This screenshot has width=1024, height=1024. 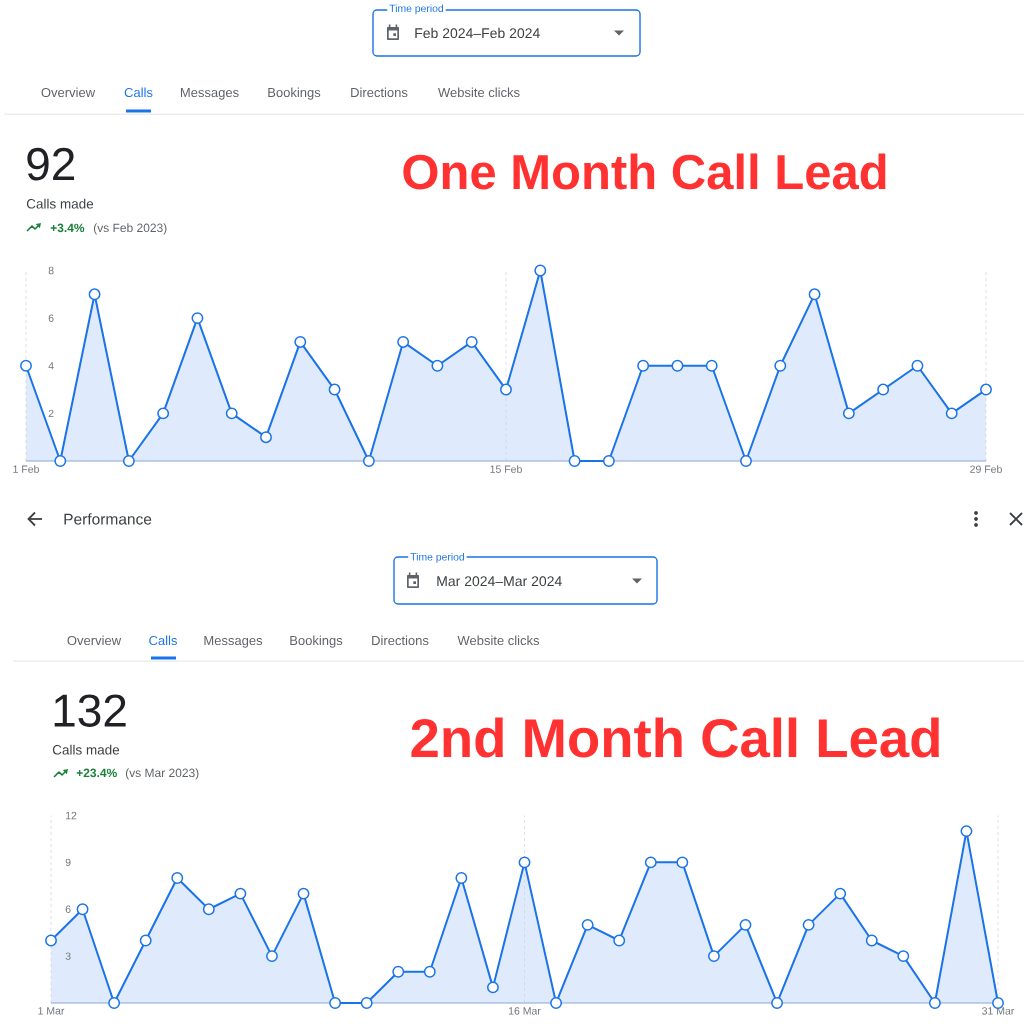 I want to click on text: (vs Feb 2023), so click(x=130, y=229).